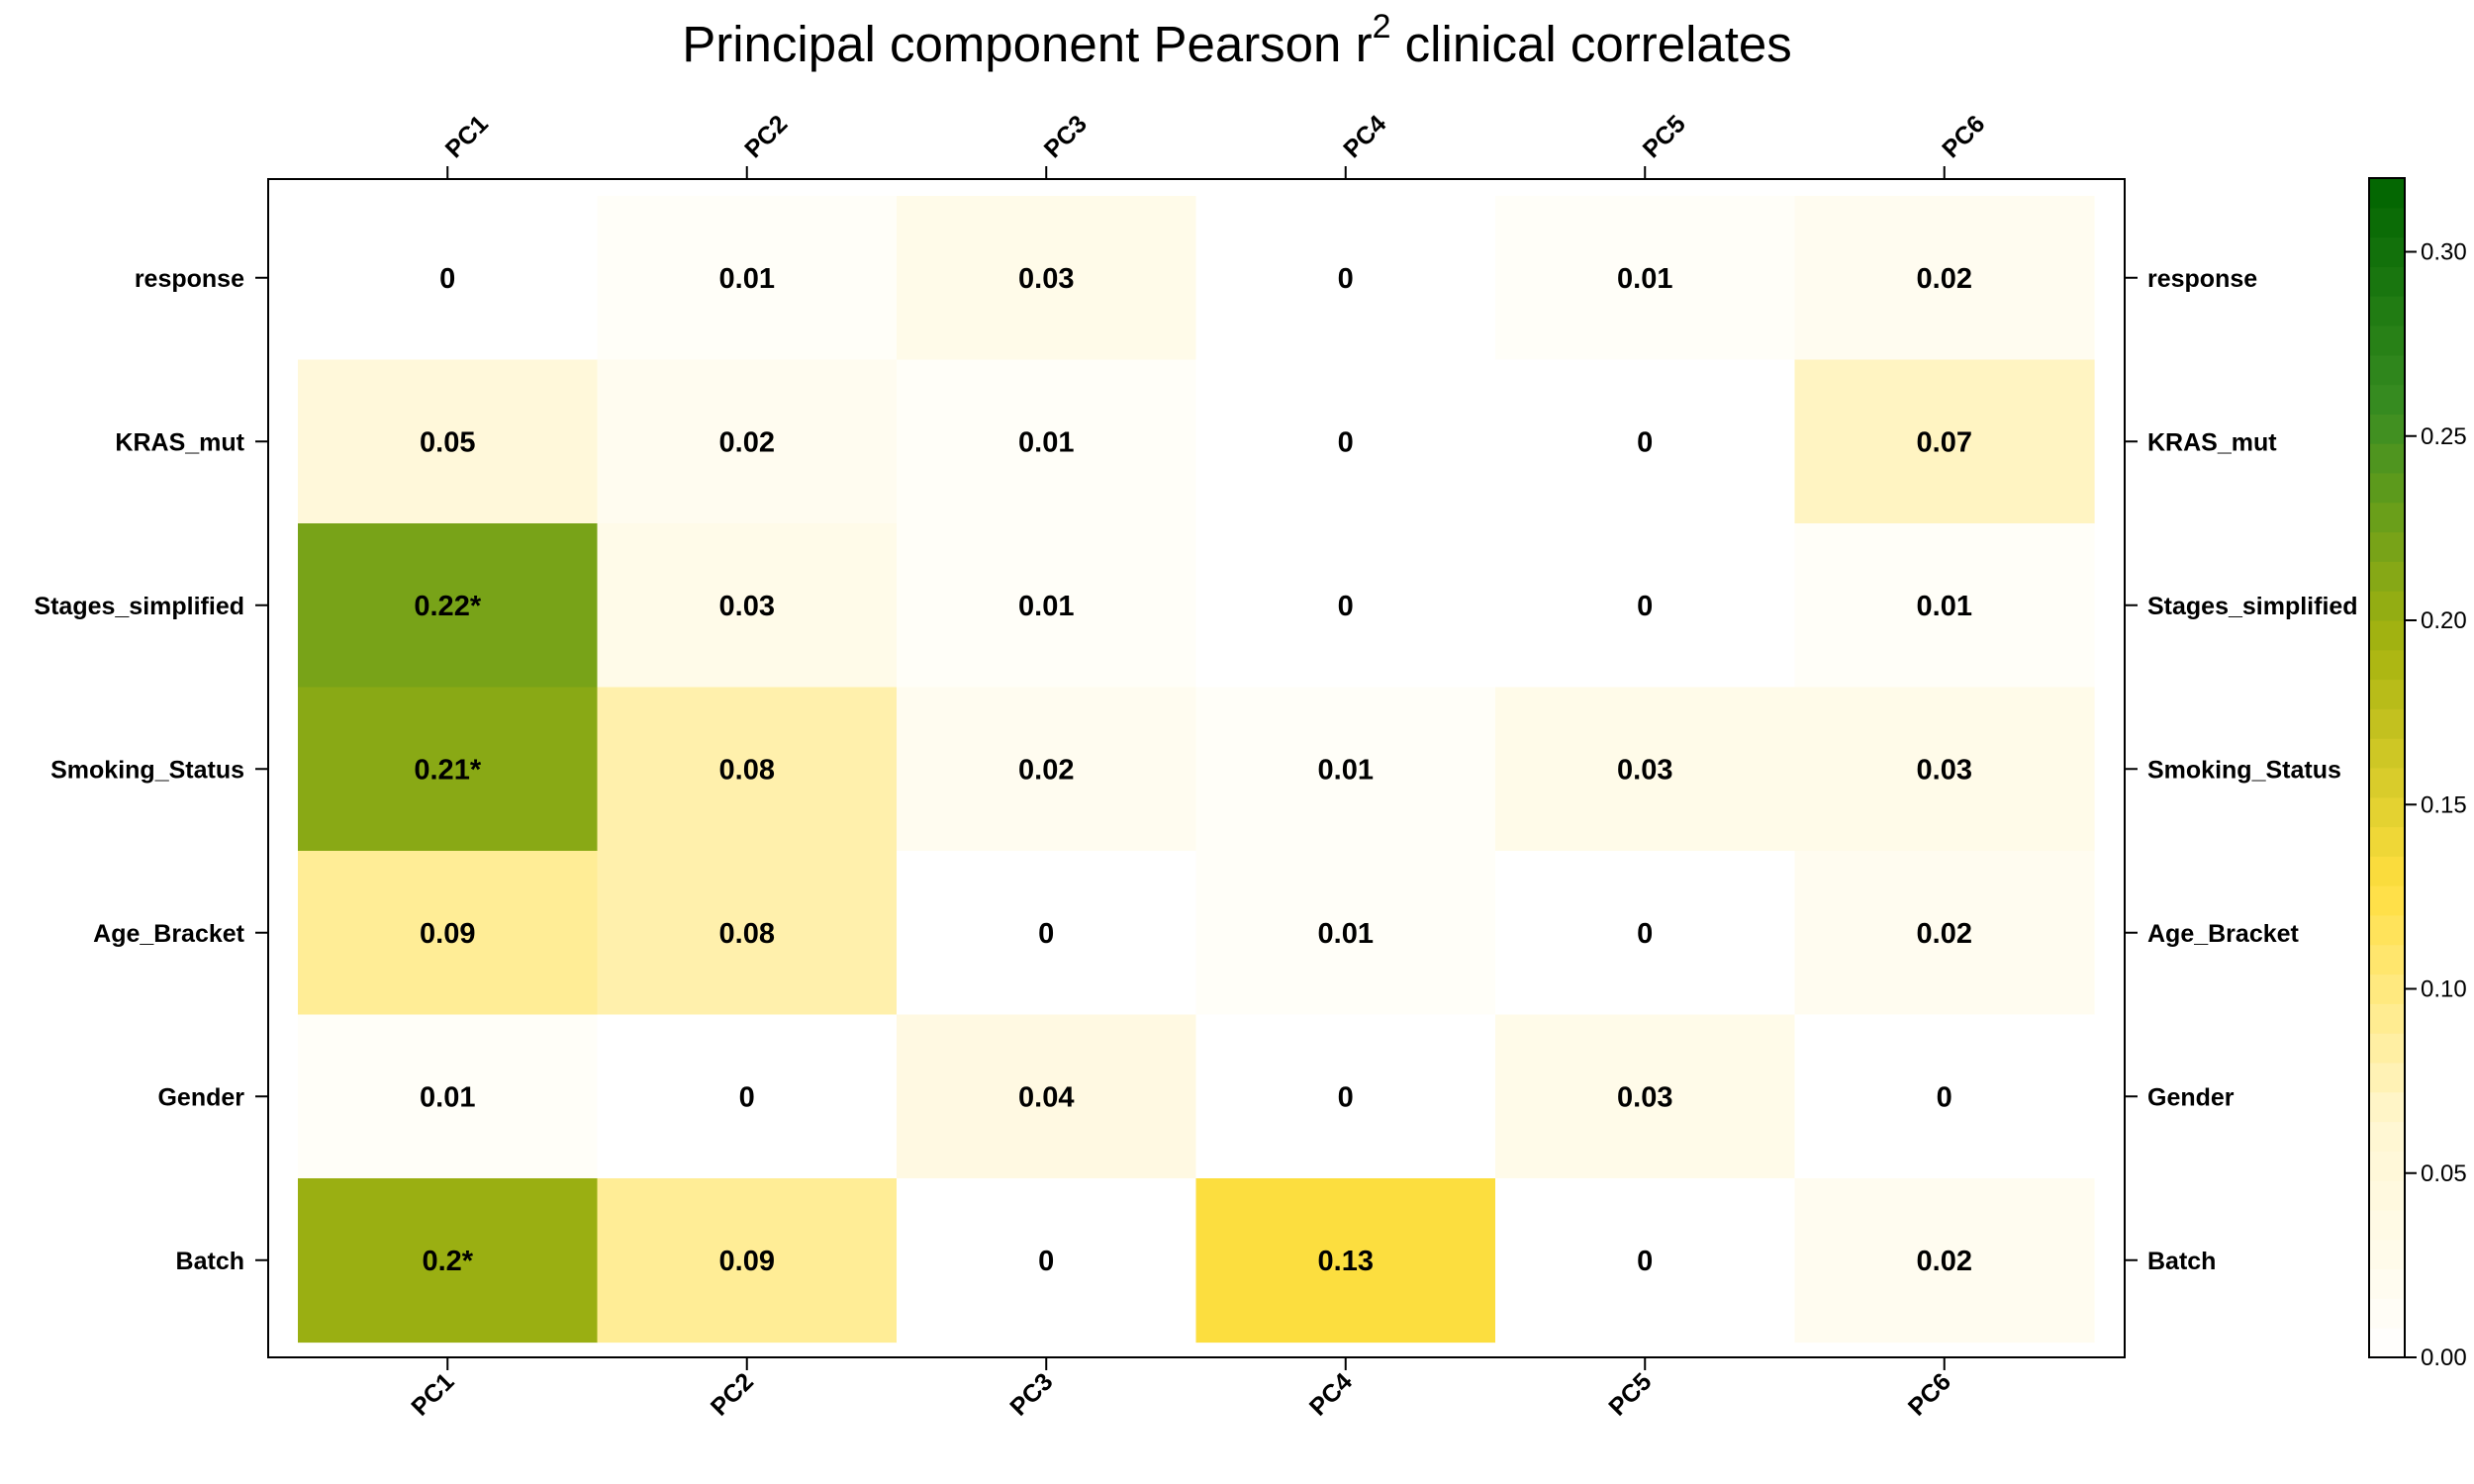 The height and width of the screenshot is (1484, 2474). I want to click on cell-value-label: 0.21*, so click(448, 770).